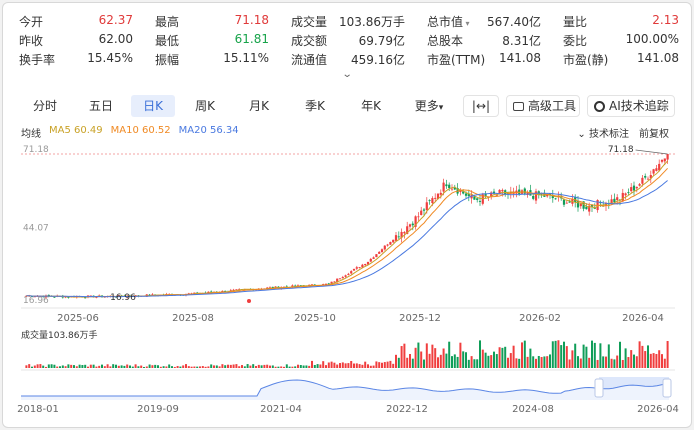 The image size is (694, 430). What do you see at coordinates (259, 106) in the screenshot?
I see `tab-4: 月K` at bounding box center [259, 106].